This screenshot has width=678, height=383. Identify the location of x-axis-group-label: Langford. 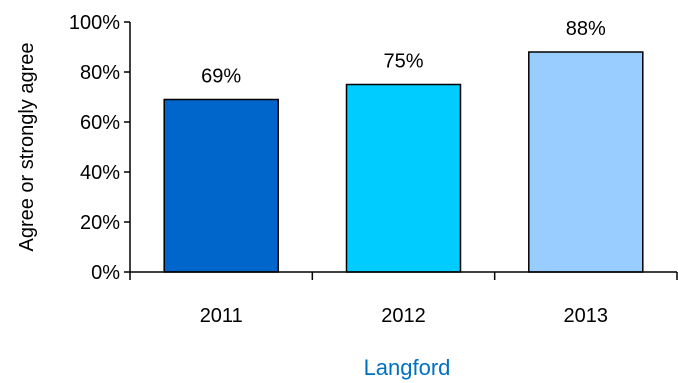
(407, 367).